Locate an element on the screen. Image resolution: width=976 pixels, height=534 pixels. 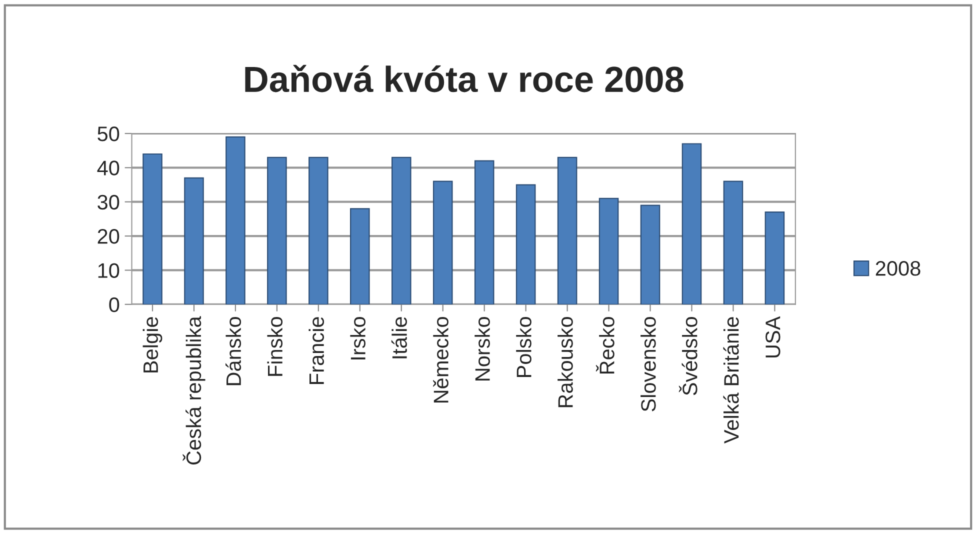
y-tick-label: 0 is located at coordinates (114, 304).